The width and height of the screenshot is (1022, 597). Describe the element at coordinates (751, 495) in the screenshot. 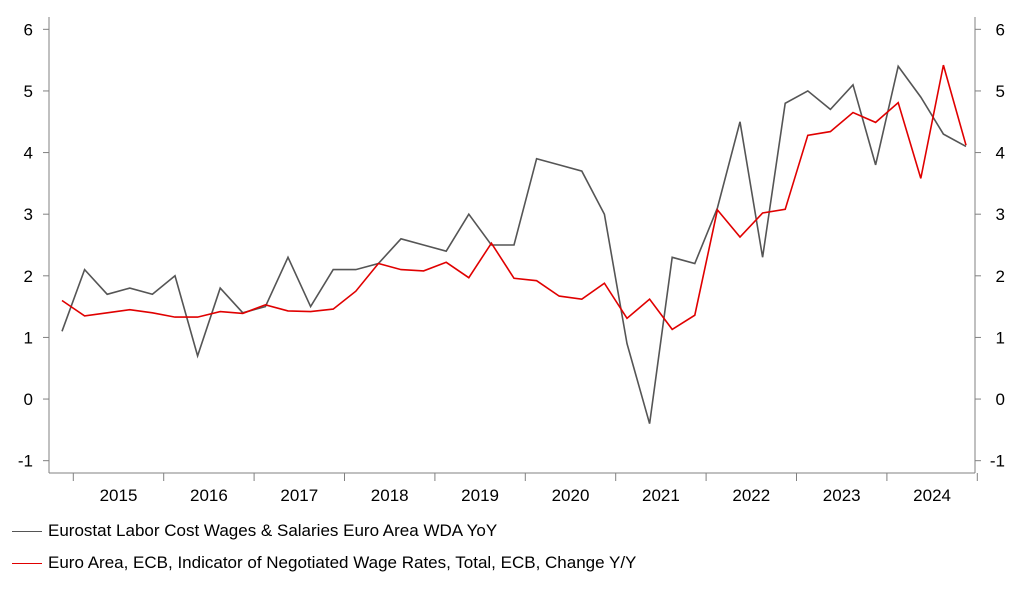

I see `x-tick-label: 2022` at that location.